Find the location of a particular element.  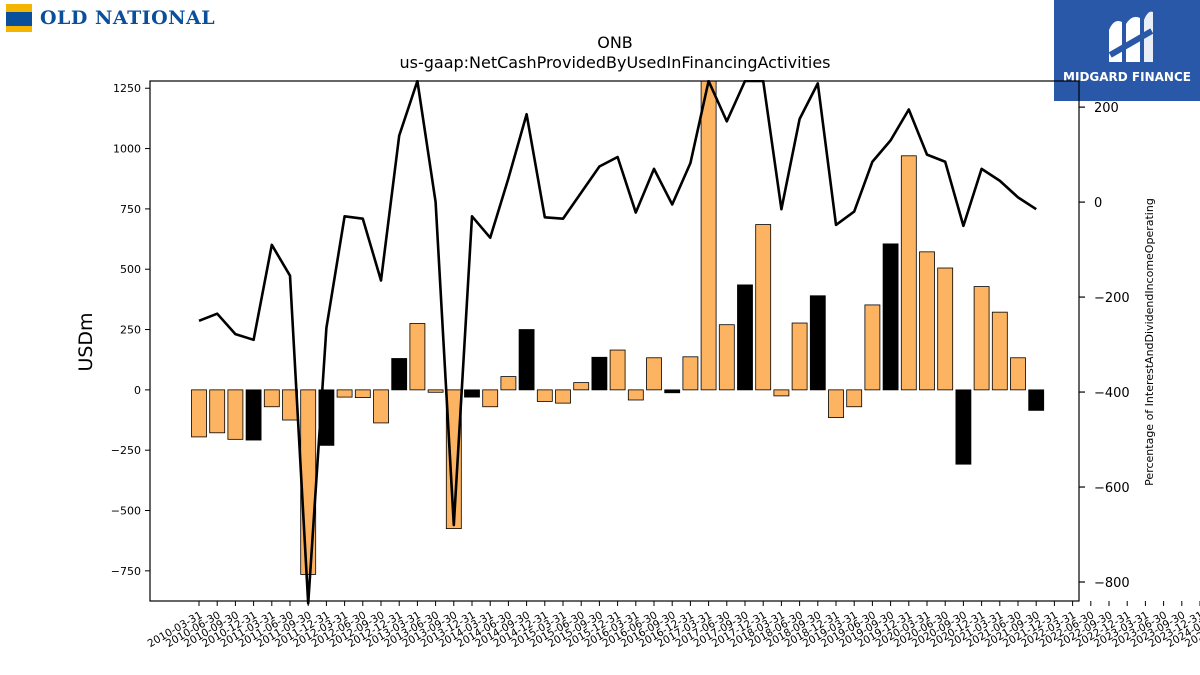

y-tick-label: 1250 is located at coordinates (127, 88).